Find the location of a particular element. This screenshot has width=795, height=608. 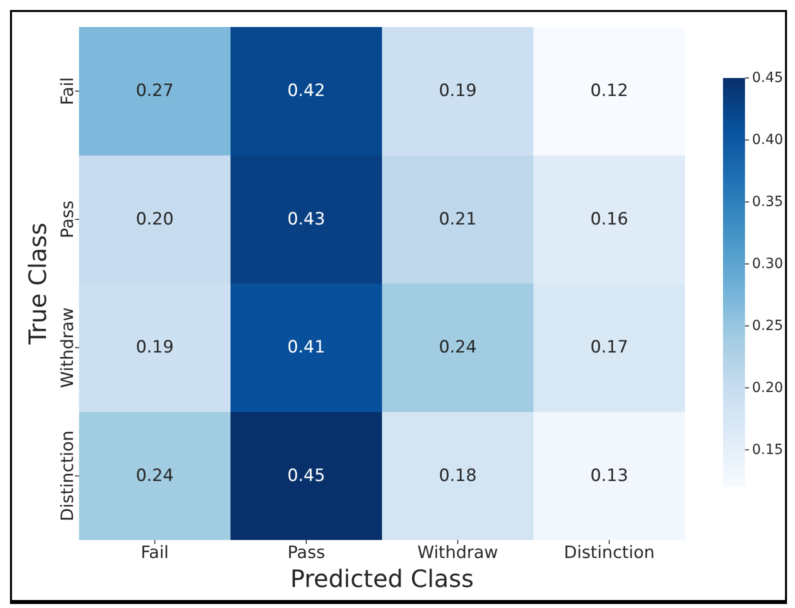

color-bar-label: 0.20 is located at coordinates (768, 388).